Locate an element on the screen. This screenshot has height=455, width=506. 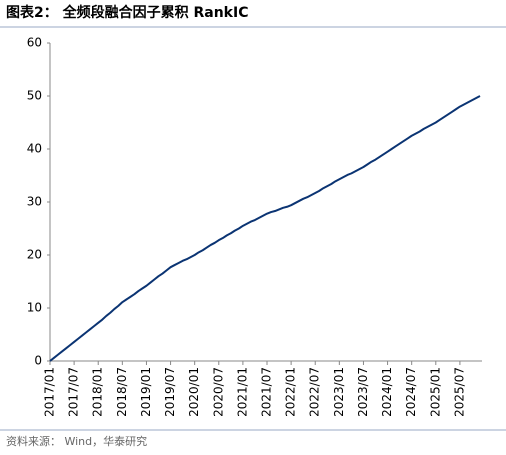
x-tick-label: 2019/07 is located at coordinates (170, 392).